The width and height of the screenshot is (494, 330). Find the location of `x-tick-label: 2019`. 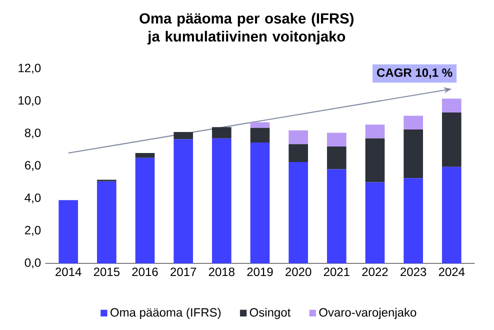

x-tick-label: 2019 is located at coordinates (260, 272).